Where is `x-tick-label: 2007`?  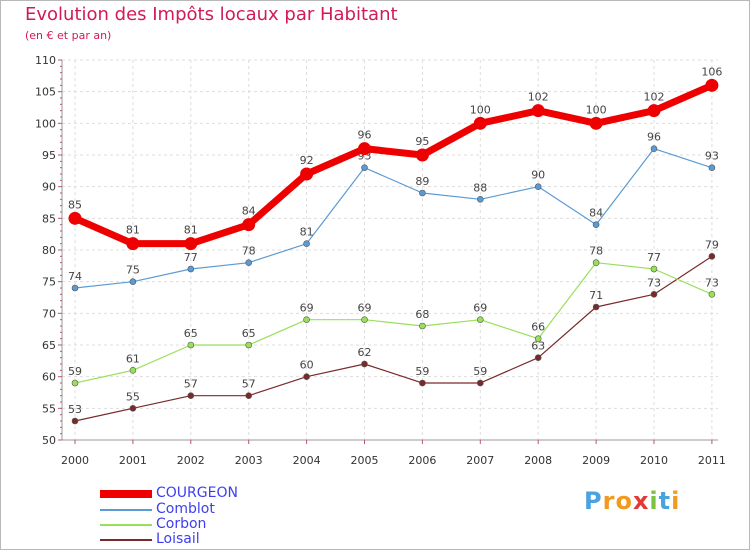 x-tick-label: 2007 is located at coordinates (480, 460).